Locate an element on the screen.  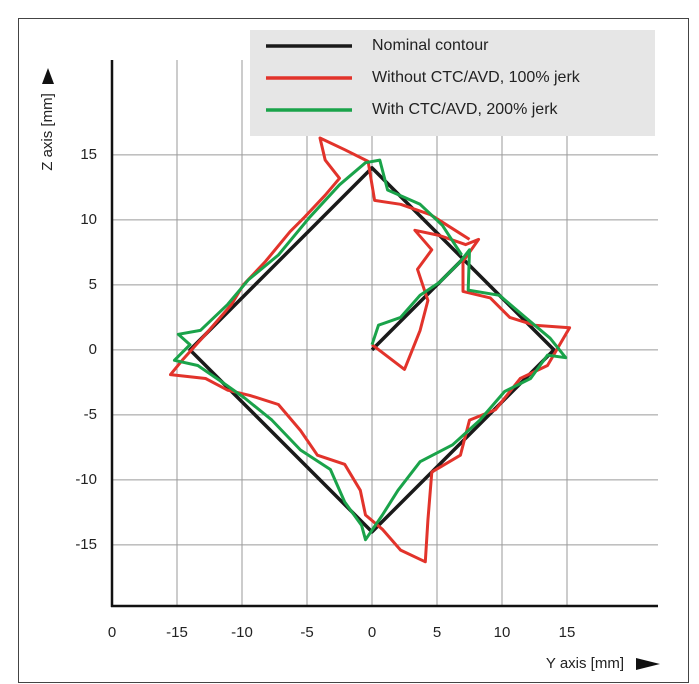
y-tick-label: 0 is located at coordinates (93, 349).